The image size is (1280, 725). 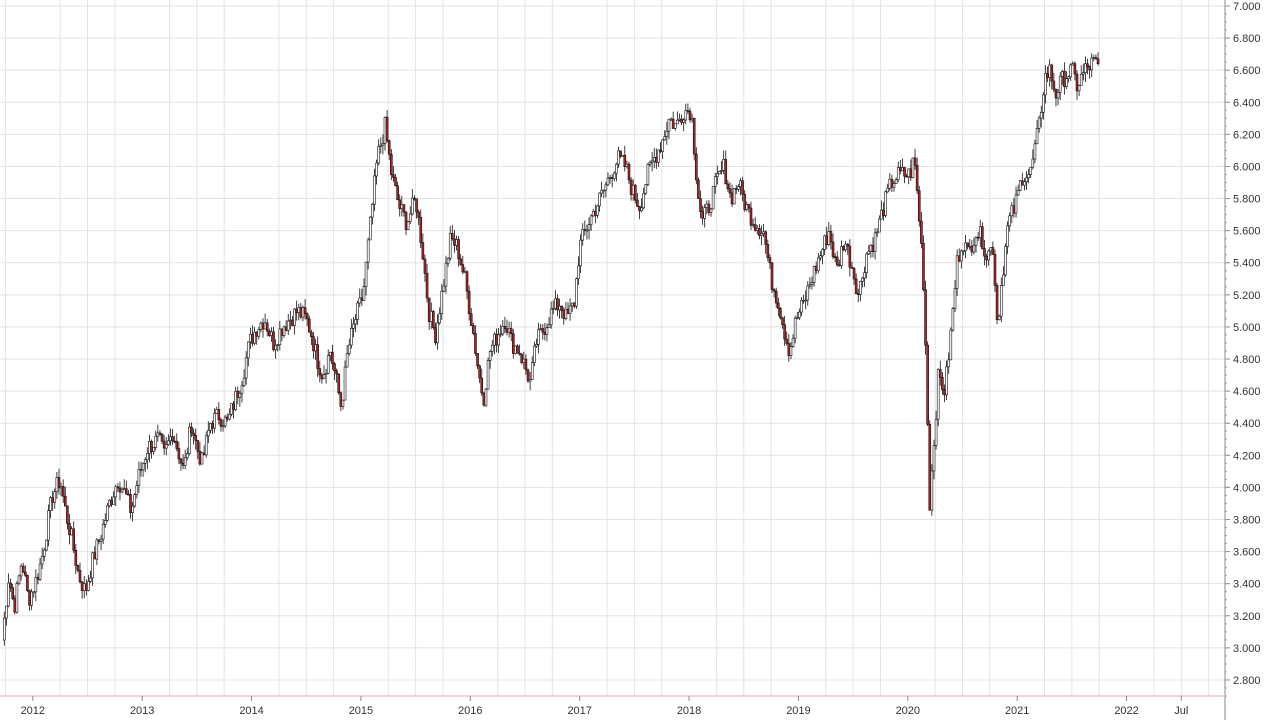 What do you see at coordinates (1247, 520) in the screenshot?
I see `y-tick-label: 3.800` at bounding box center [1247, 520].